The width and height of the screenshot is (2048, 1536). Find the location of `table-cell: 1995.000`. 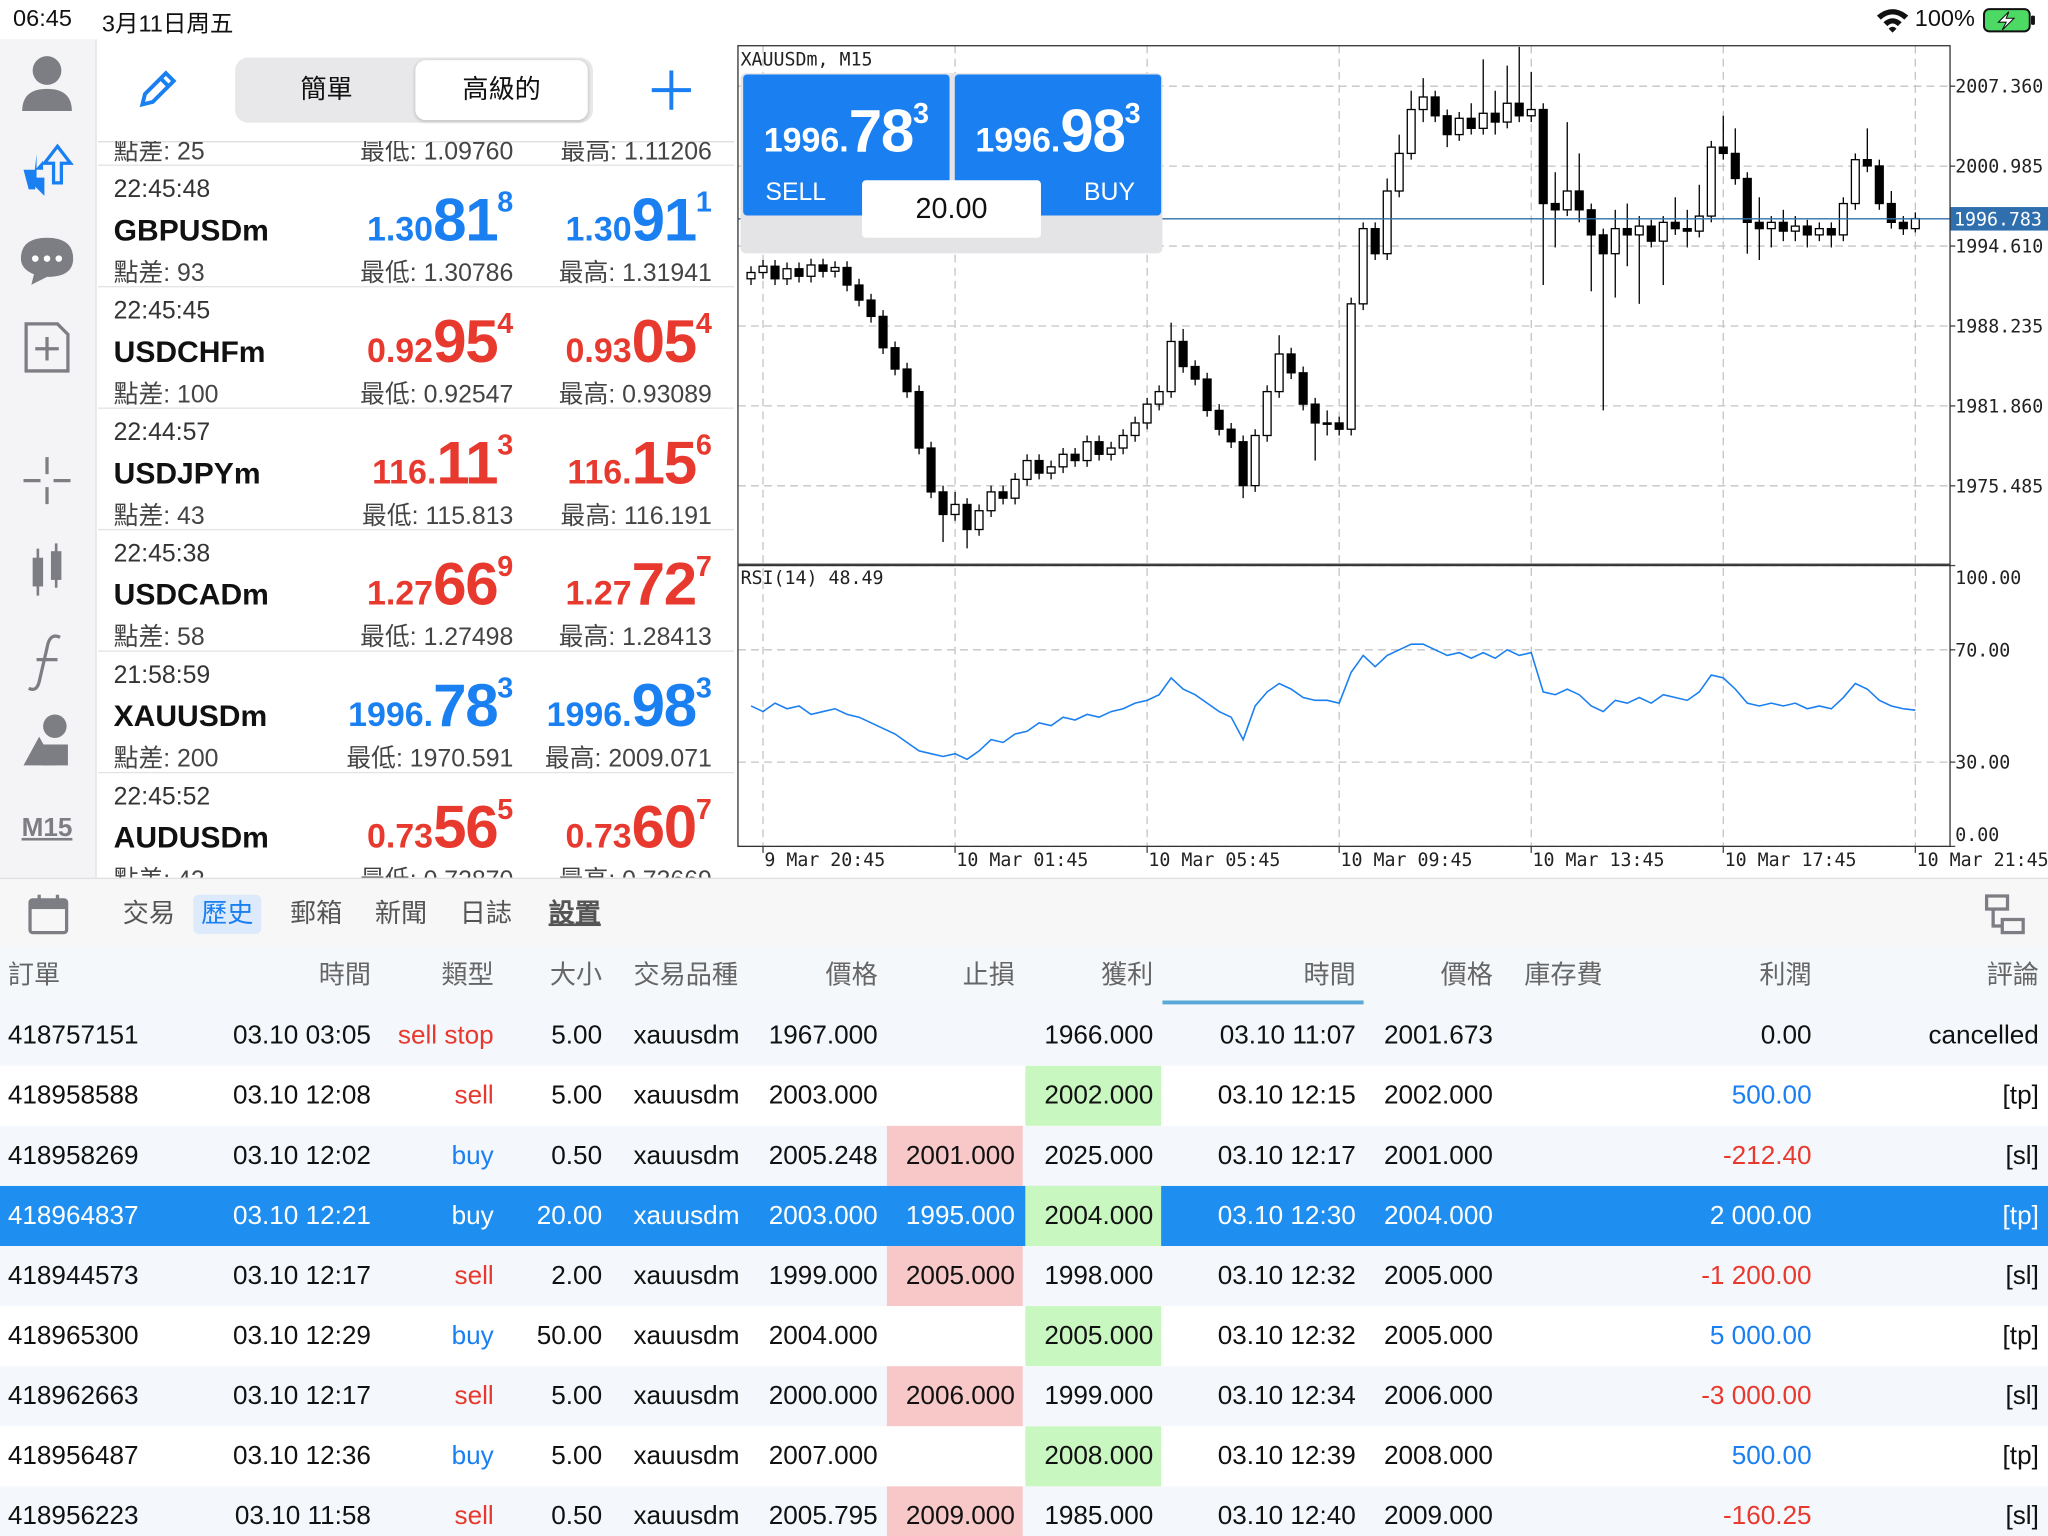

table-cell: 1995.000 is located at coordinates (960, 1216).